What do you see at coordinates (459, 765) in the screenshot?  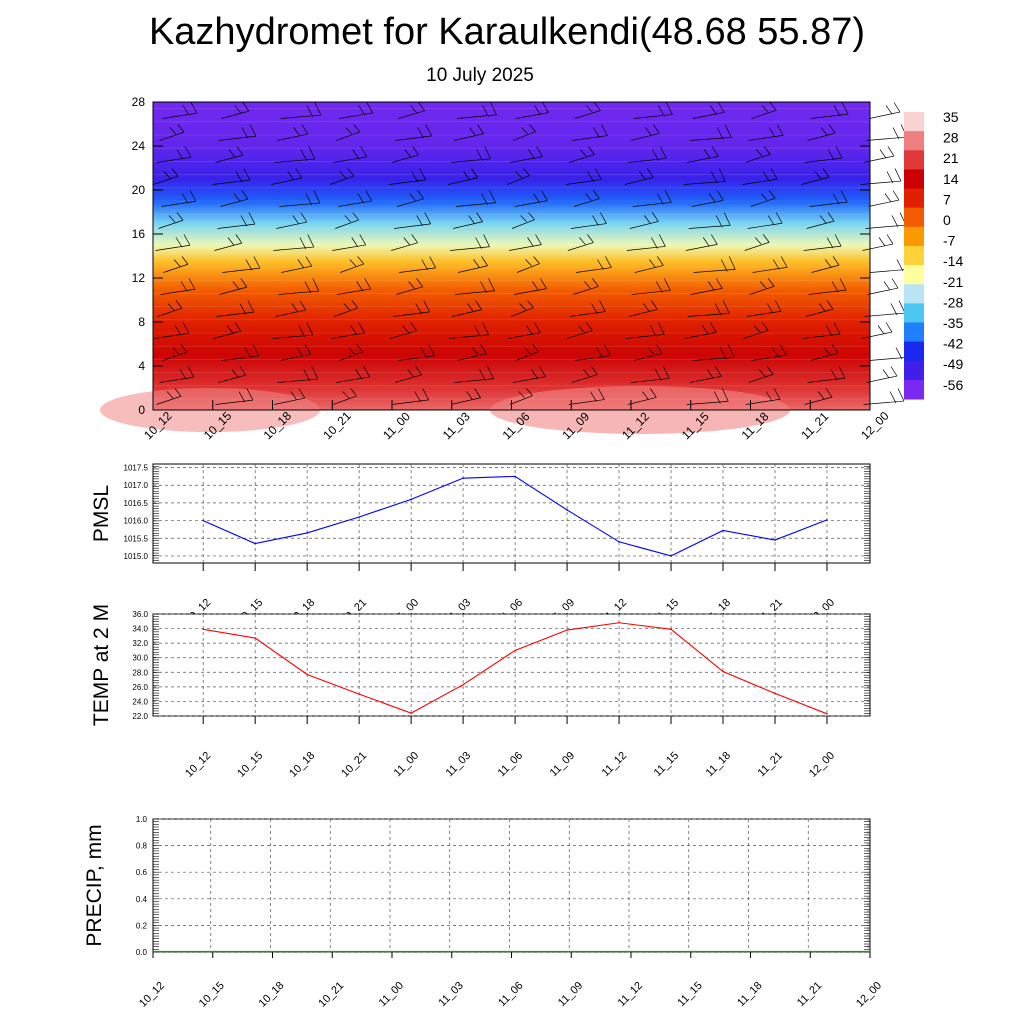 I see `x-tick-label: 11_03` at bounding box center [459, 765].